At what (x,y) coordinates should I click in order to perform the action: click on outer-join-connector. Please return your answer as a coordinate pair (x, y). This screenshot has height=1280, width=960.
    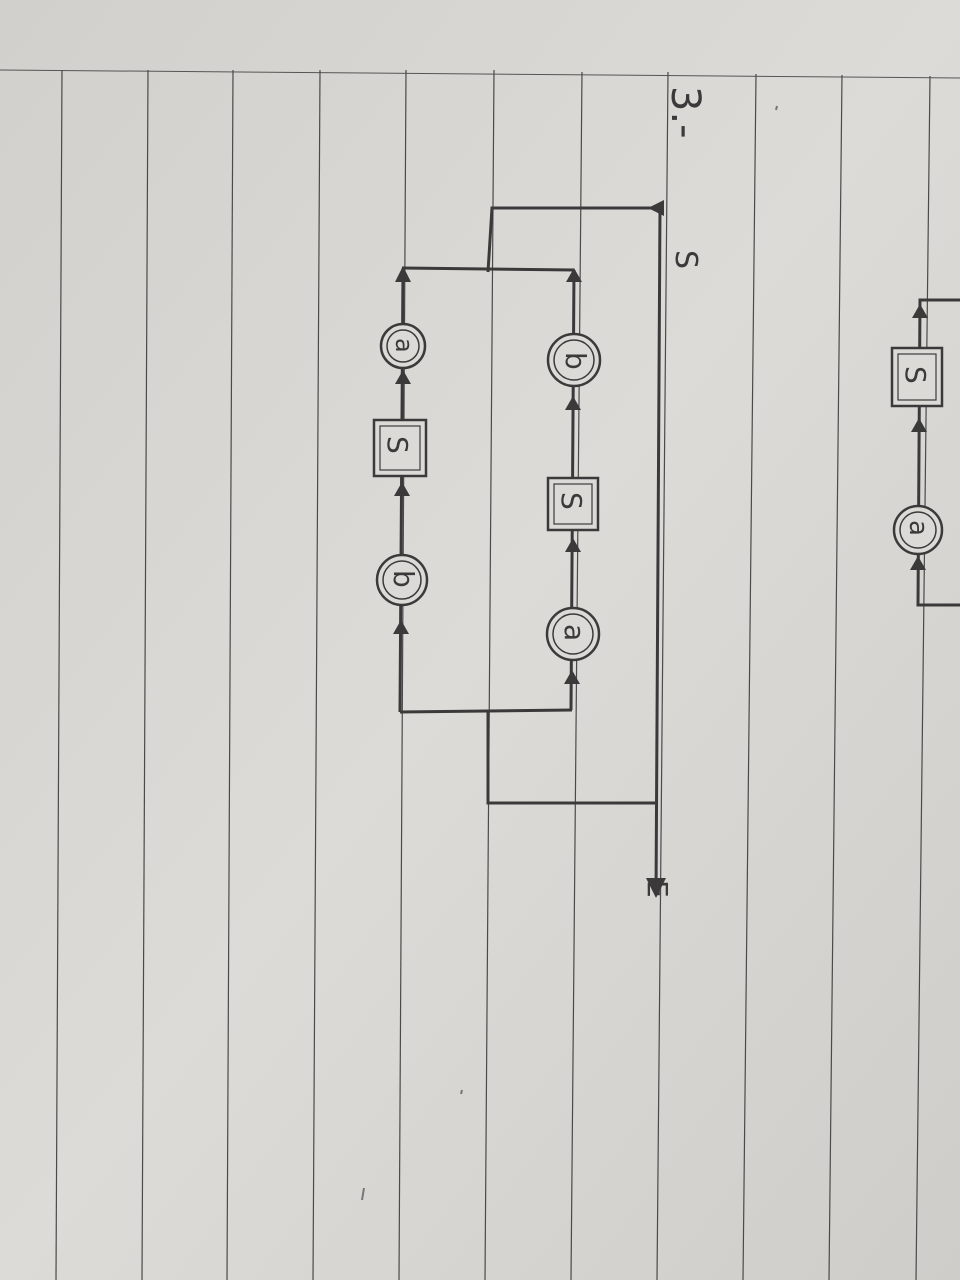
    Looking at the image, I should click on (570, 758).